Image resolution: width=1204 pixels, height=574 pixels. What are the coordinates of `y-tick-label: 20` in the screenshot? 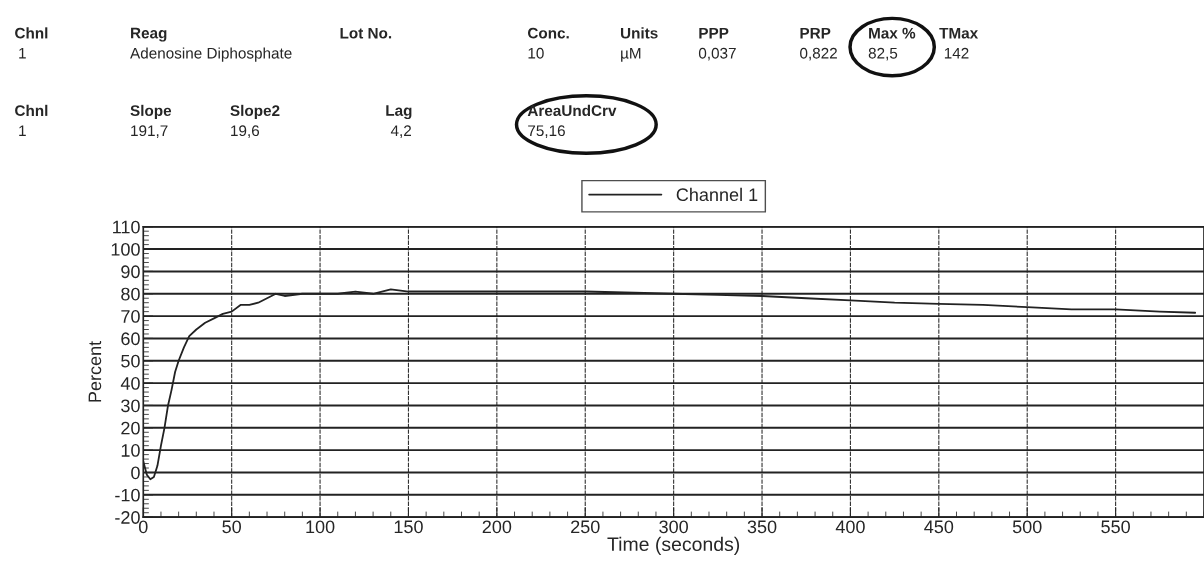 It's located at (130, 428).